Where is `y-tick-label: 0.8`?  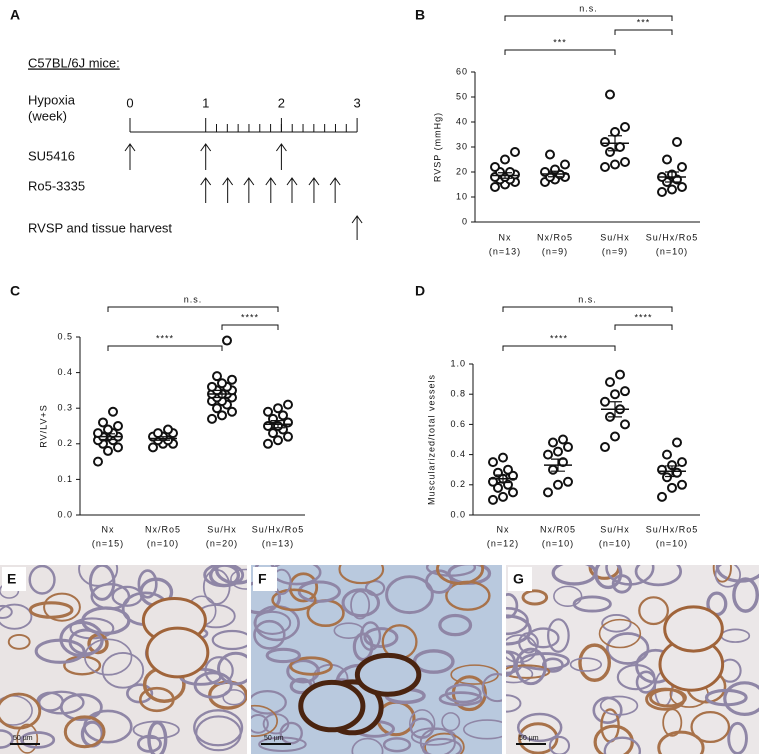 y-tick-label: 0.8 is located at coordinates (458, 394).